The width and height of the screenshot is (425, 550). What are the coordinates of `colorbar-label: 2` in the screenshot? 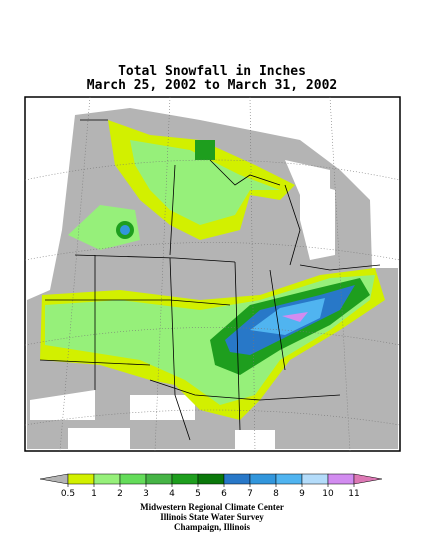 It's located at (120, 494).